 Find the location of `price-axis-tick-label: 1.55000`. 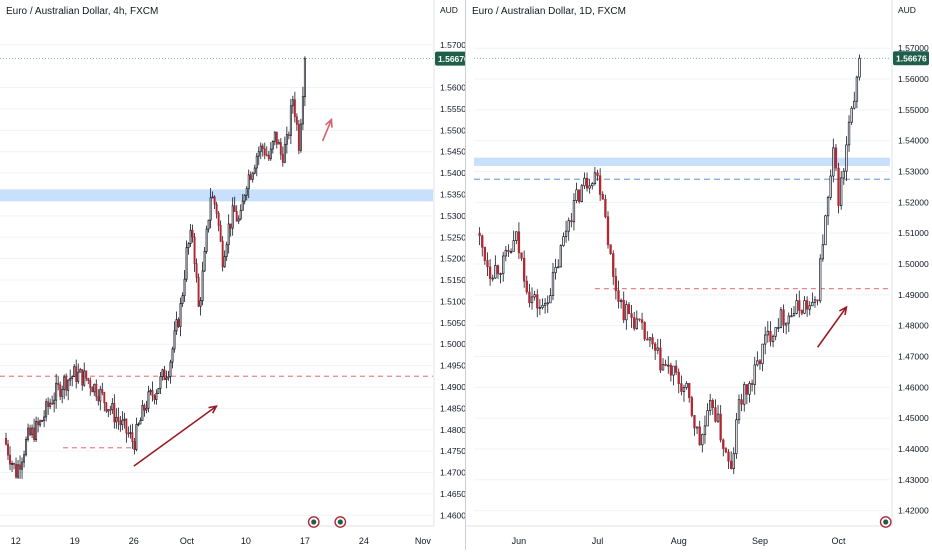

price-axis-tick-label: 1.55000 is located at coordinates (452, 130).